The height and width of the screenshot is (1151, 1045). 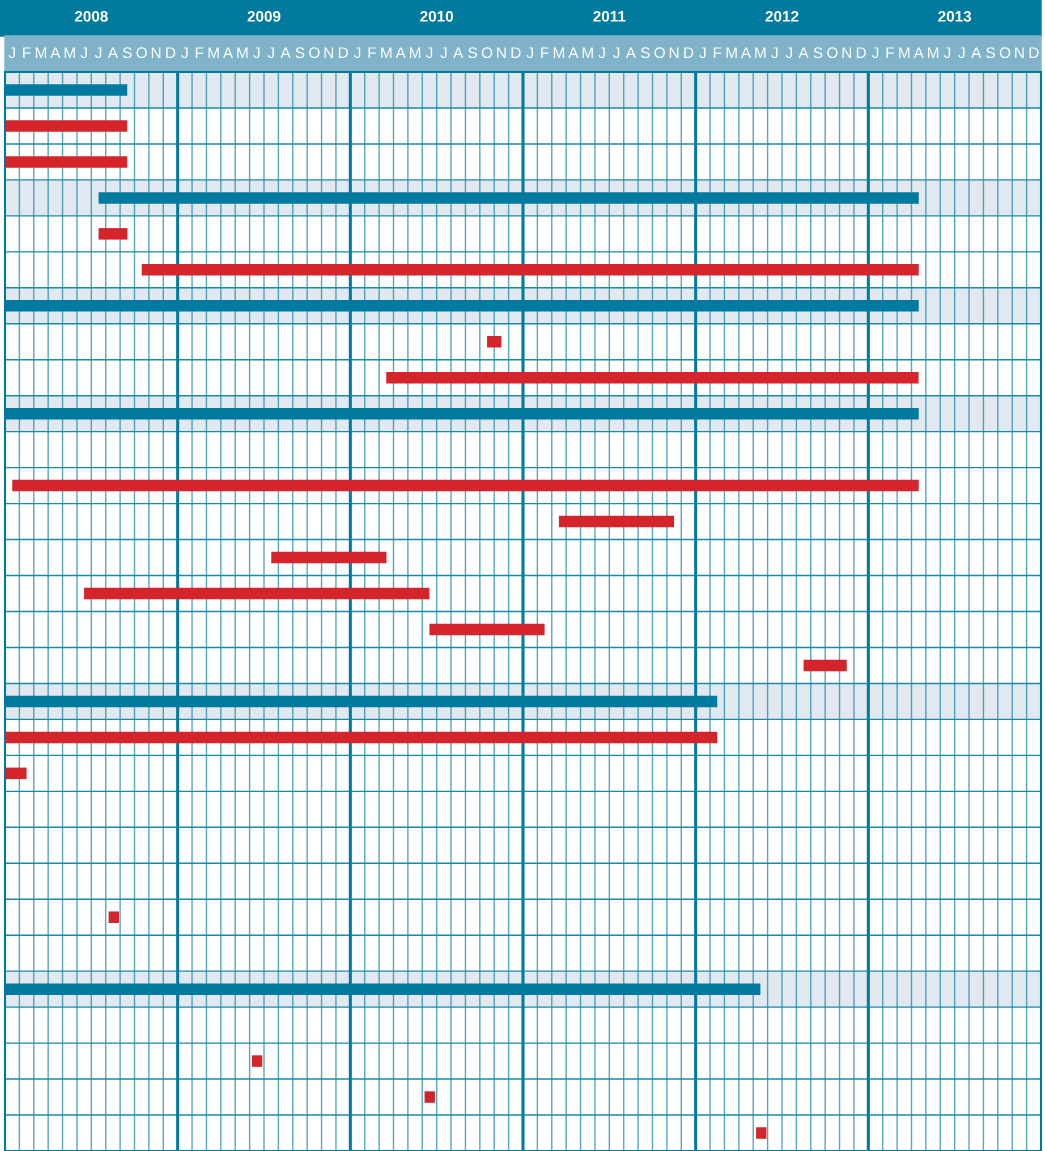 I want to click on x-tick-label: 2011, so click(x=609, y=16).